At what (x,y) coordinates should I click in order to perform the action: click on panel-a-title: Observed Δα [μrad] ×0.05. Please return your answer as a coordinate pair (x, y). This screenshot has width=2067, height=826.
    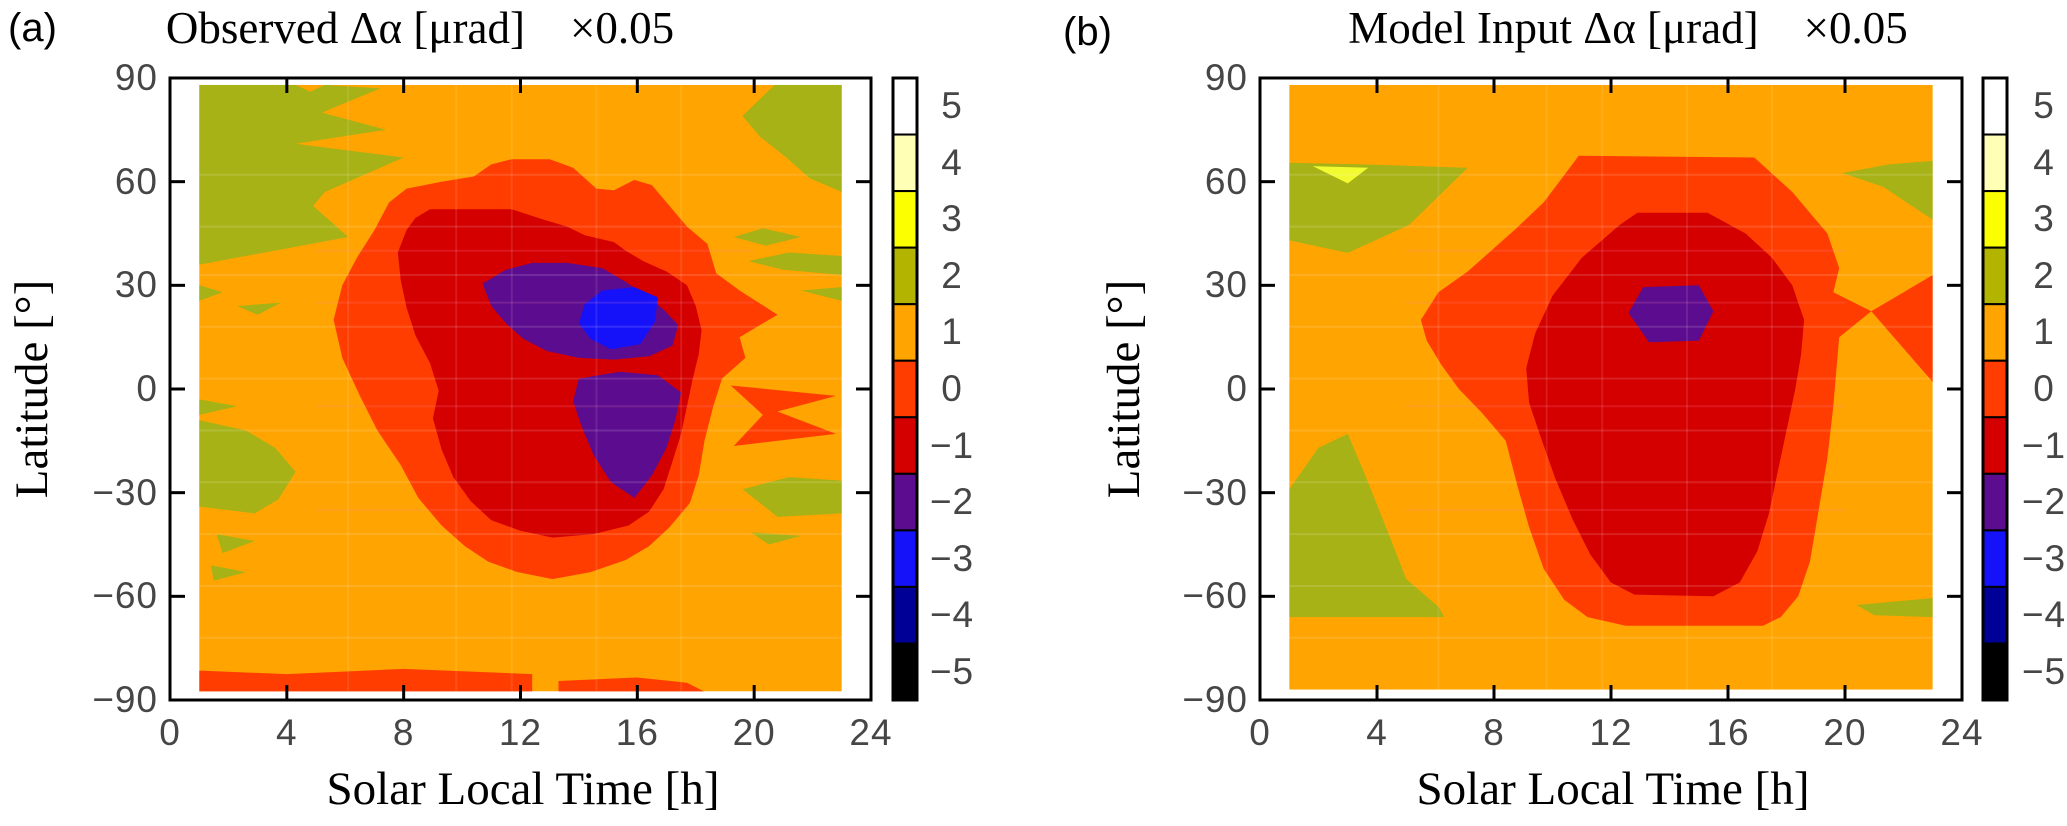
    Looking at the image, I should click on (420, 28).